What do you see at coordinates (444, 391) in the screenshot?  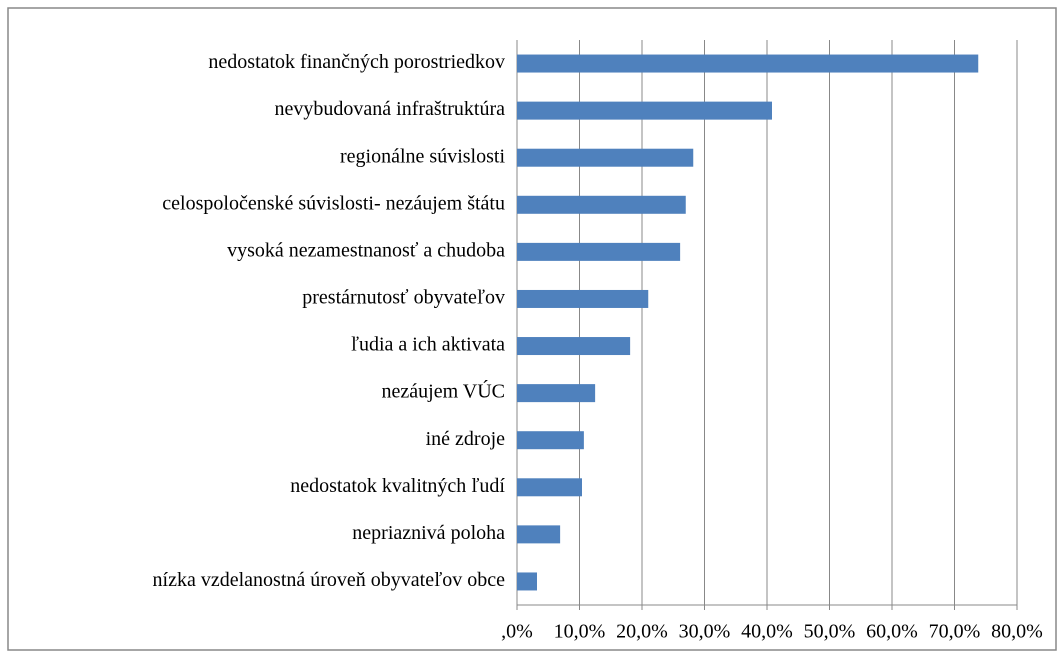 I see `y-tick-label: nezáujem VÚC` at bounding box center [444, 391].